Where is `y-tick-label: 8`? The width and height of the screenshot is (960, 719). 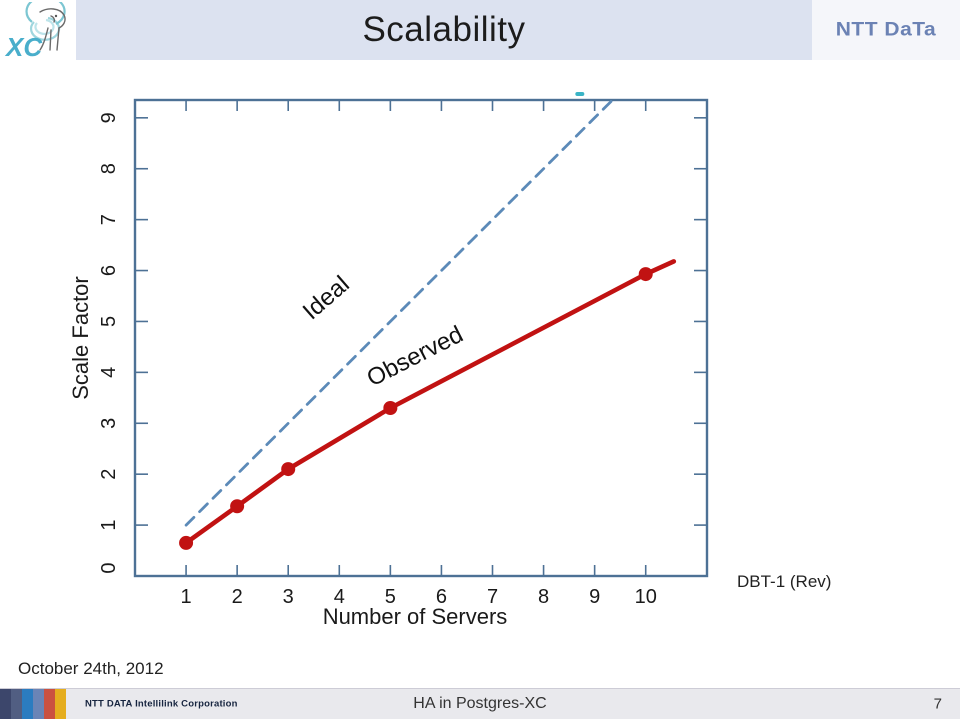
y-tick-label: 8 is located at coordinates (109, 168).